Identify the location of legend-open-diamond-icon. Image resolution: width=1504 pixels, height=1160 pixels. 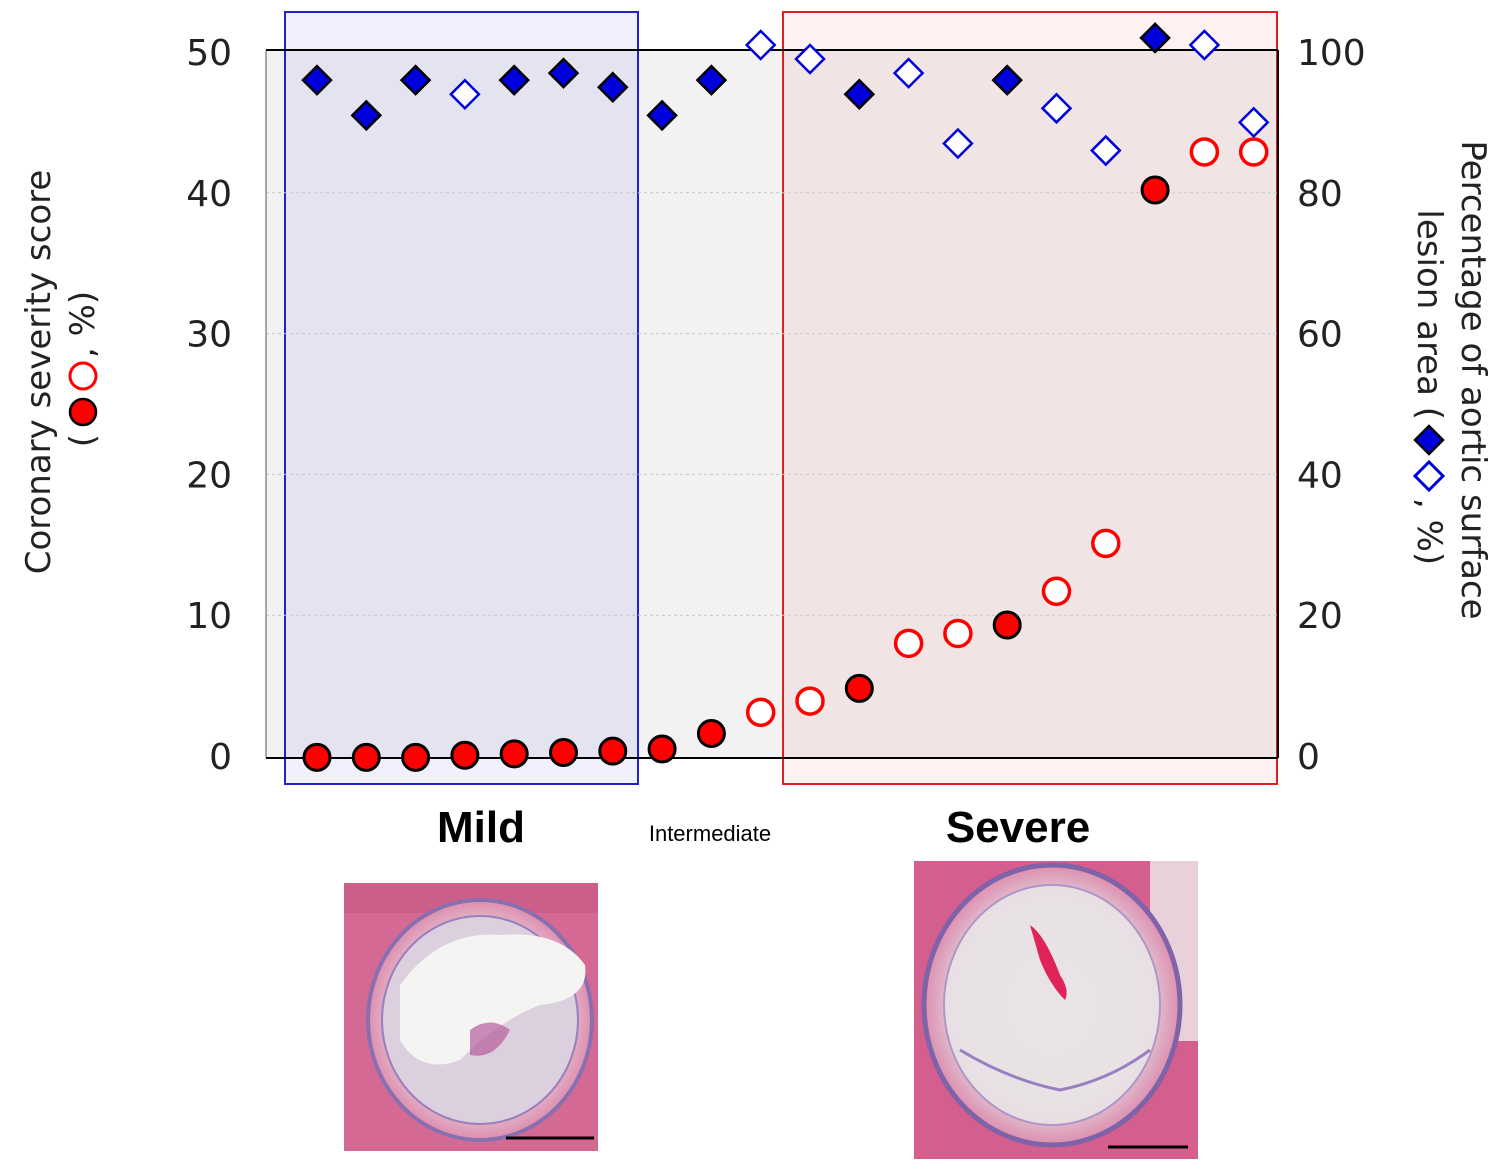
(1429, 476).